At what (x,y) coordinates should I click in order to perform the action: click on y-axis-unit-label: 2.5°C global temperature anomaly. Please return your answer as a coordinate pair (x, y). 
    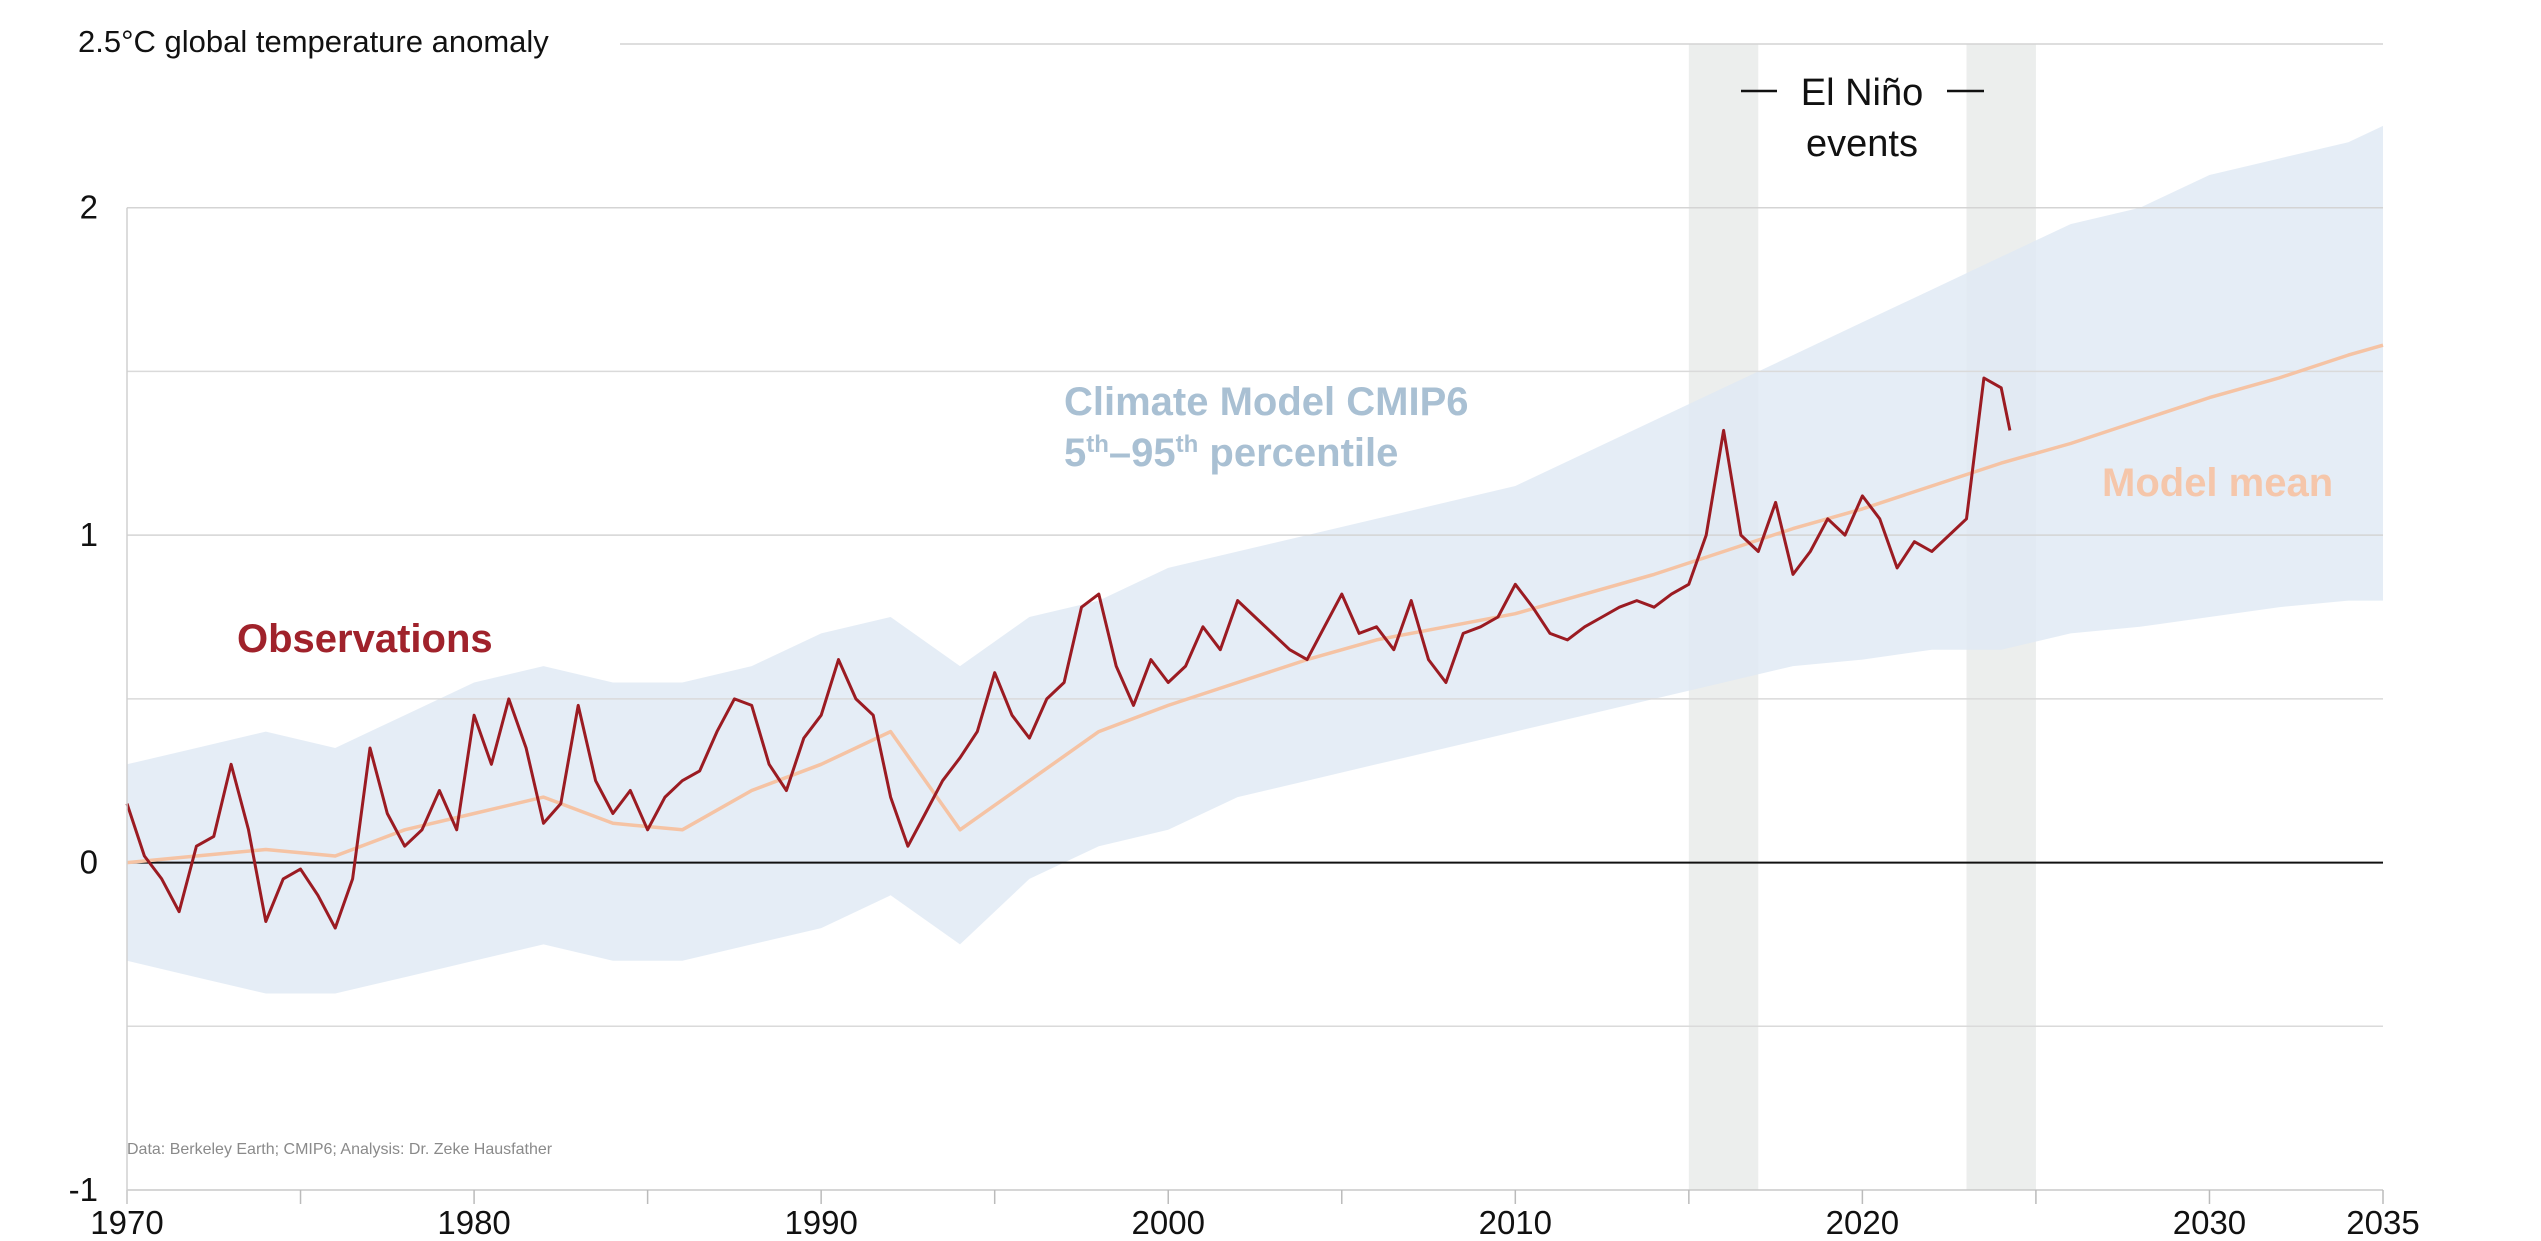
    Looking at the image, I should click on (313, 41).